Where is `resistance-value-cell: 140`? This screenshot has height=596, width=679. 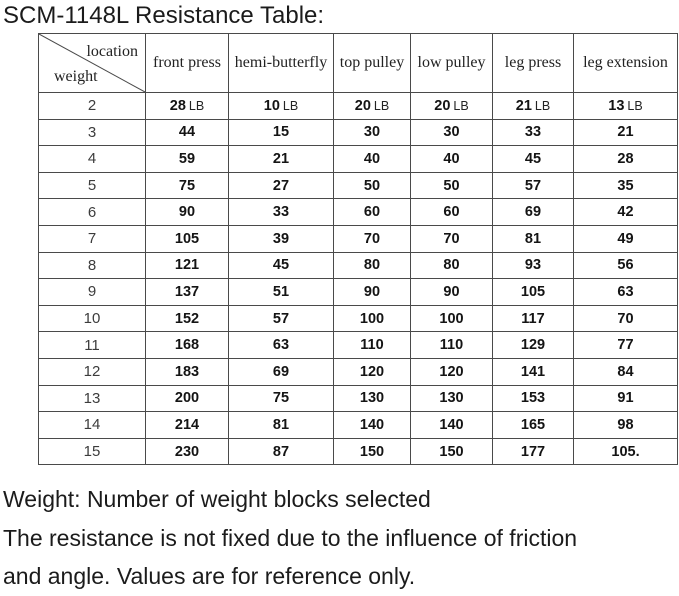 resistance-value-cell: 140 is located at coordinates (451, 425).